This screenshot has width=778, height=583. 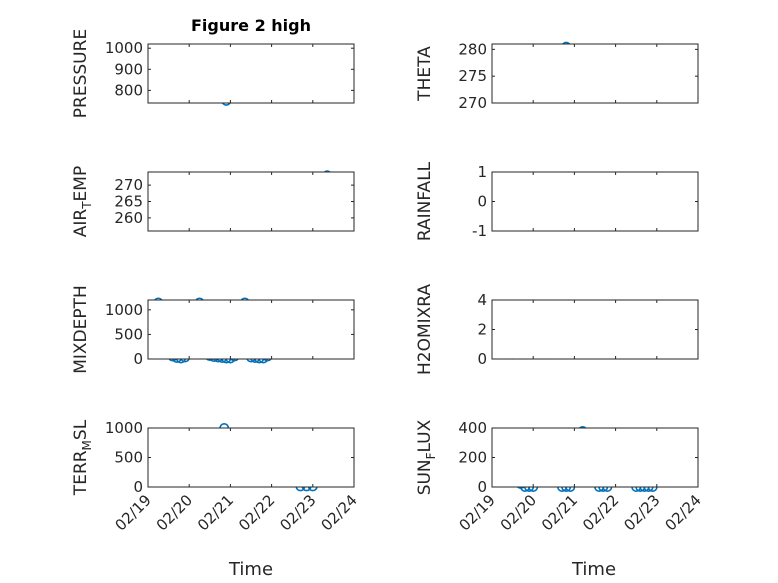 I want to click on y-tick-label: 4, so click(x=482, y=300).